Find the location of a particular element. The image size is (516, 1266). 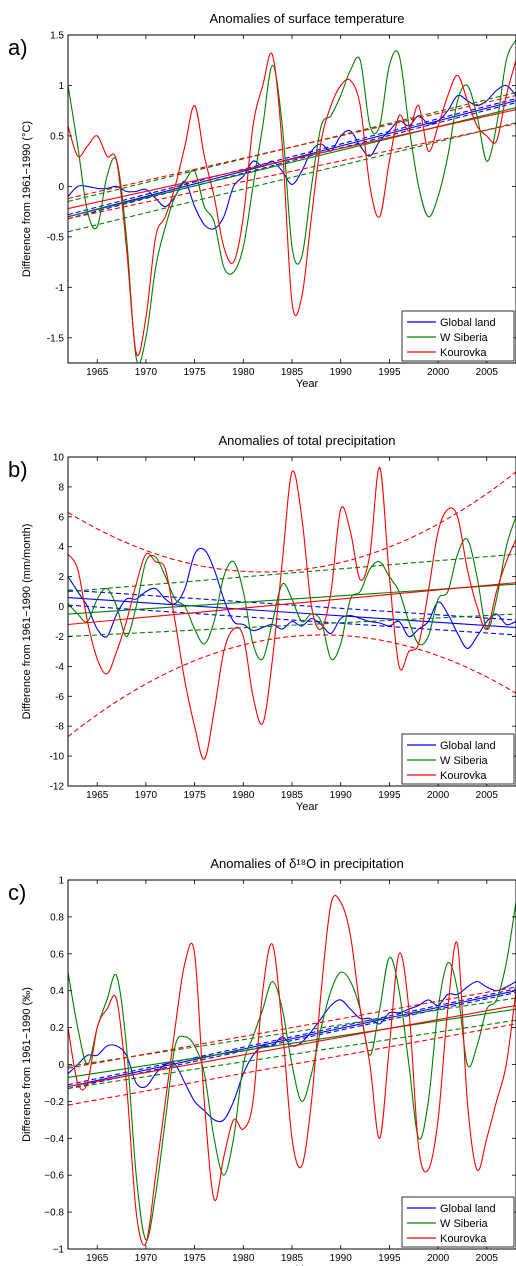

y-tick-label: 0.8 is located at coordinates (57, 917).